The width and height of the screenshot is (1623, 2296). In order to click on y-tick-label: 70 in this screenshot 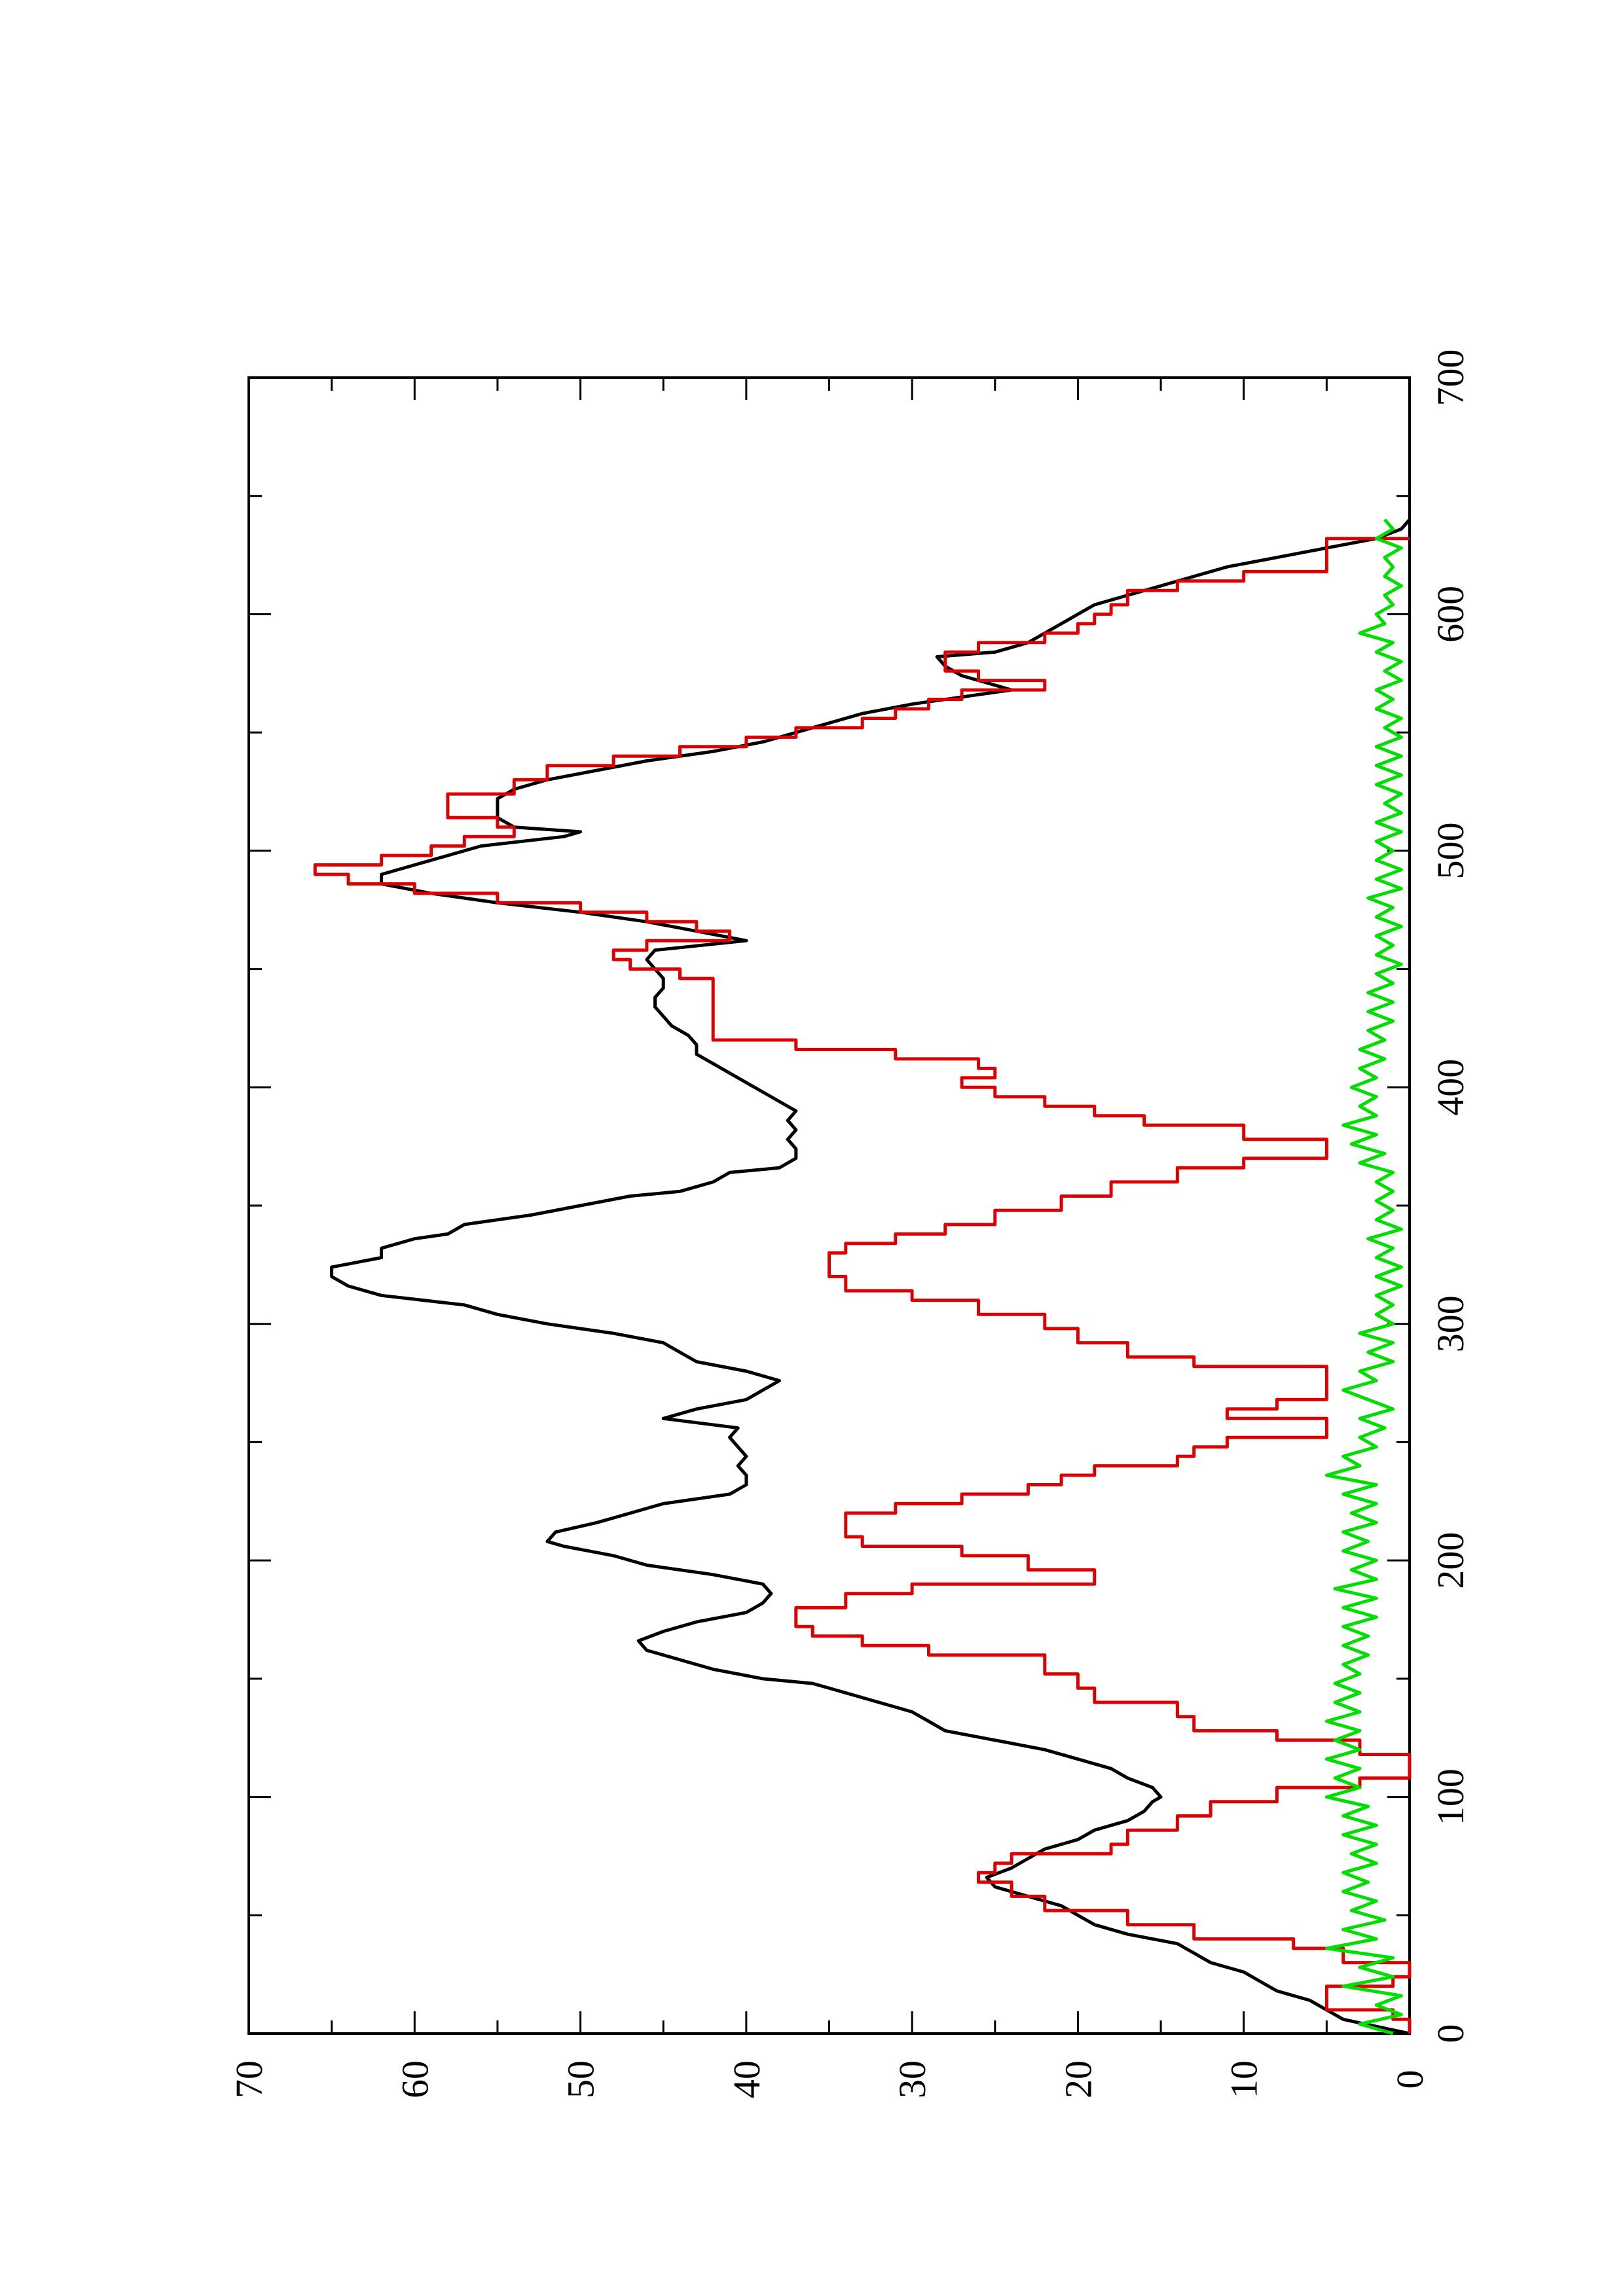, I will do `click(249, 2079)`.